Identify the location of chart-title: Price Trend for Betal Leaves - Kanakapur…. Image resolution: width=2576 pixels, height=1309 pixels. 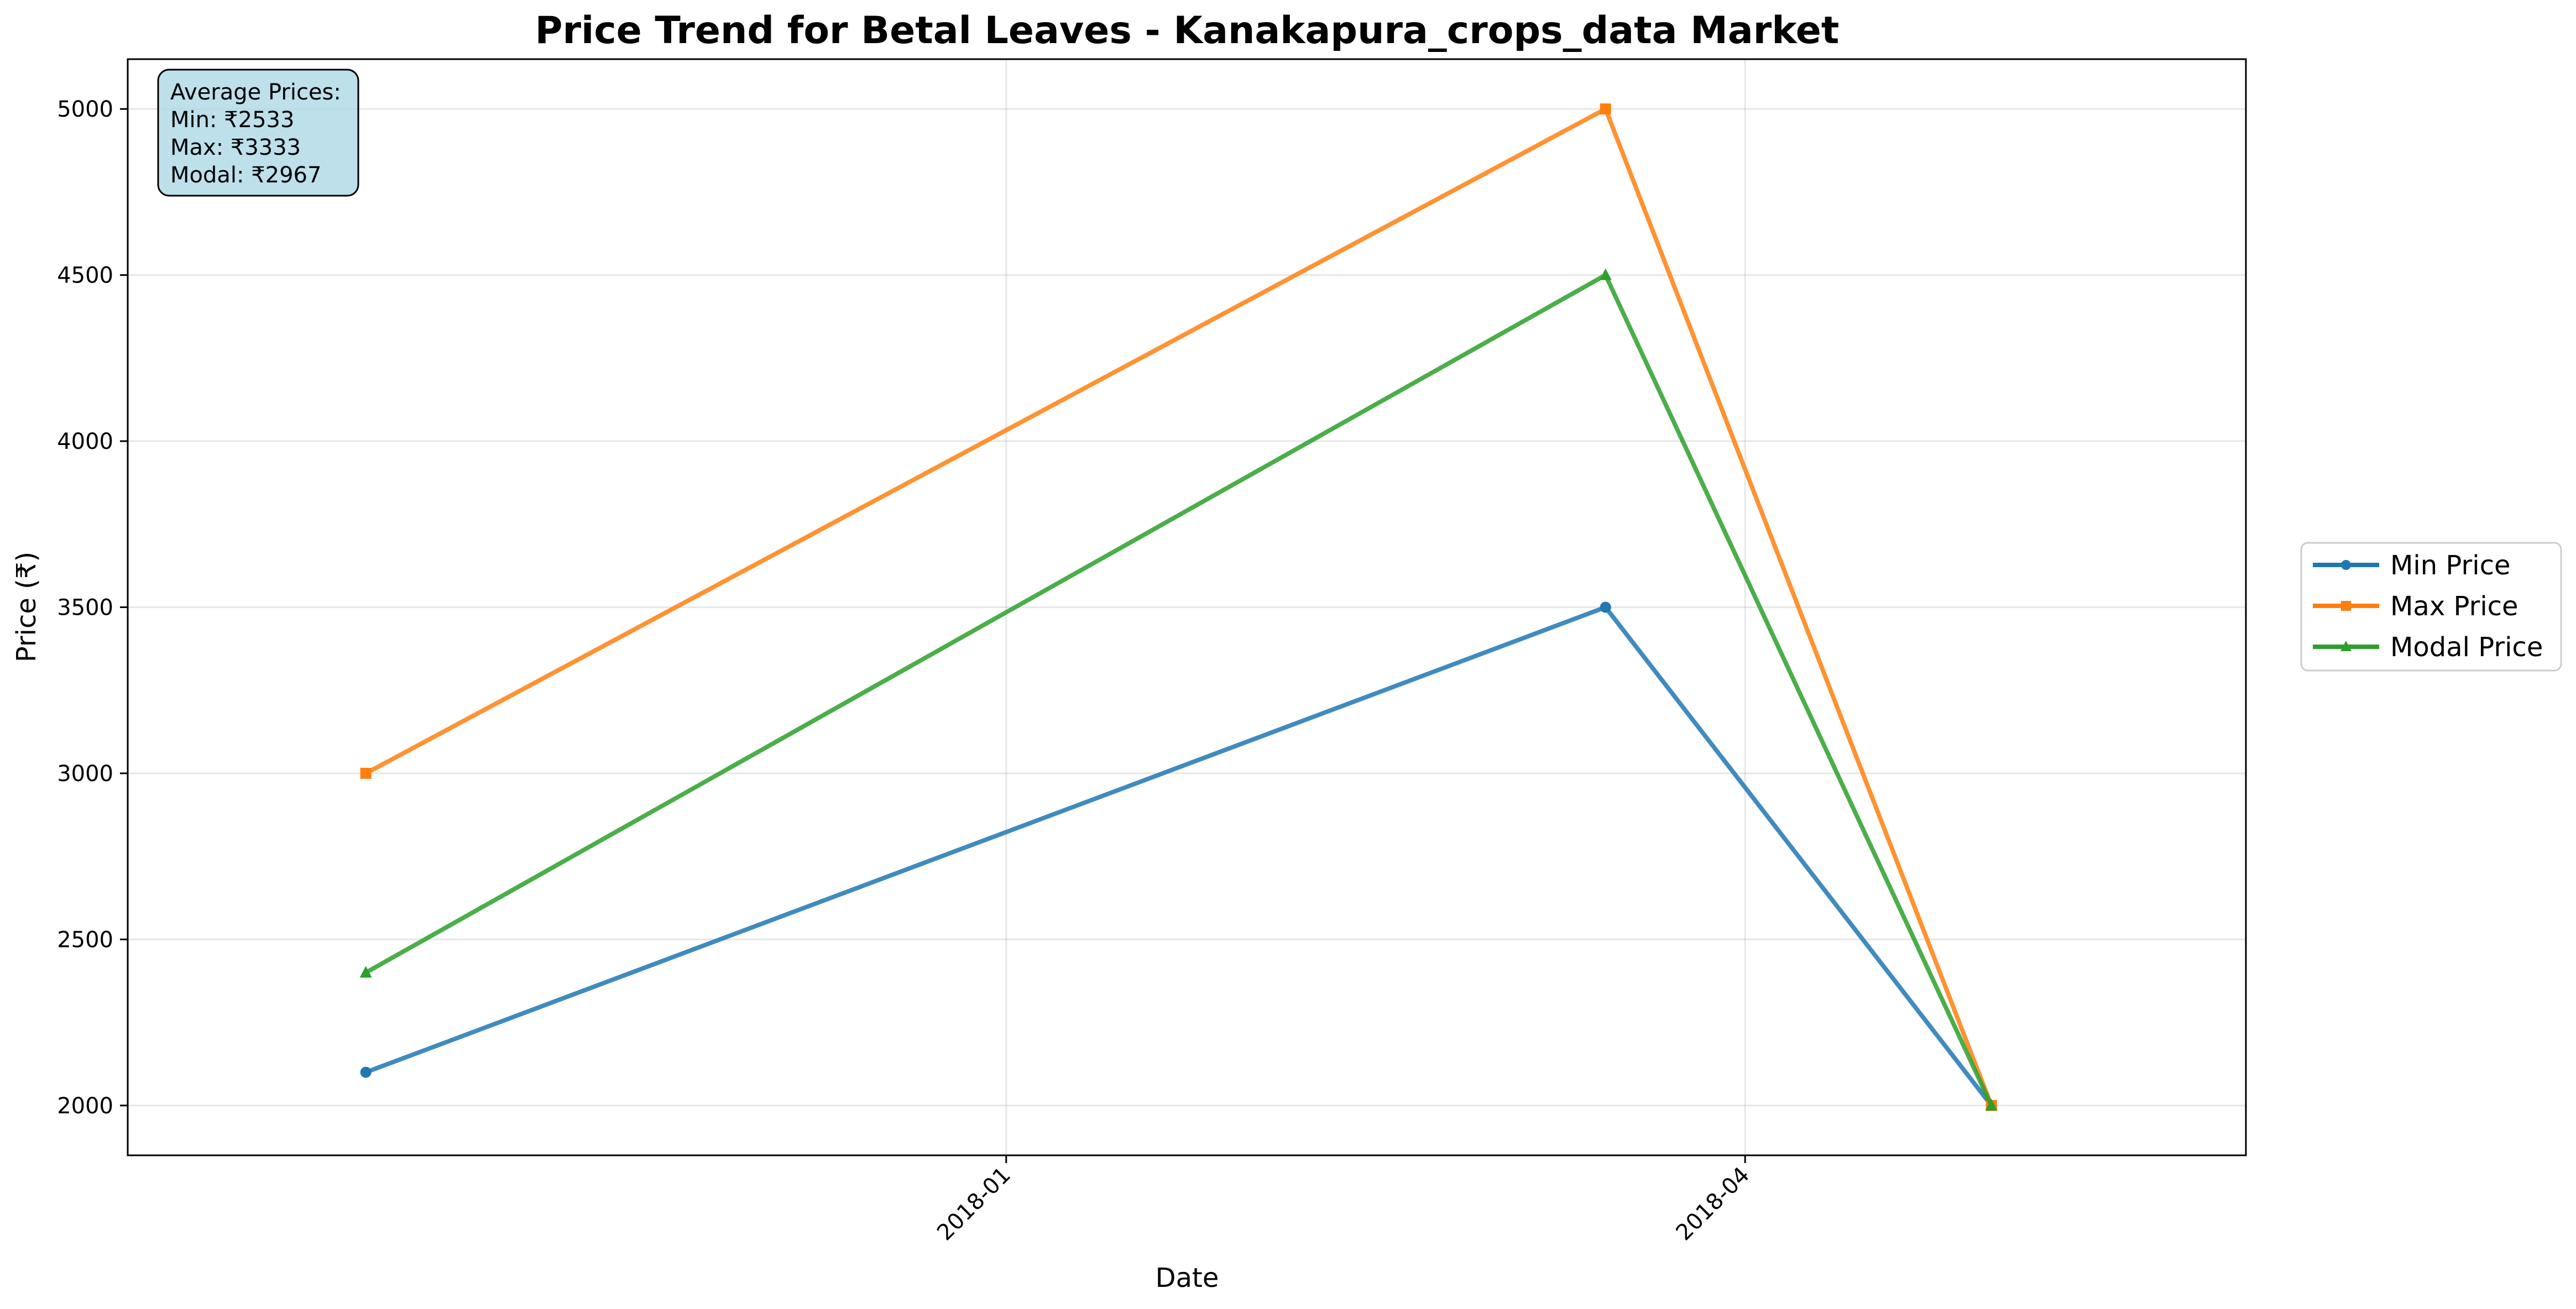
(1187, 31).